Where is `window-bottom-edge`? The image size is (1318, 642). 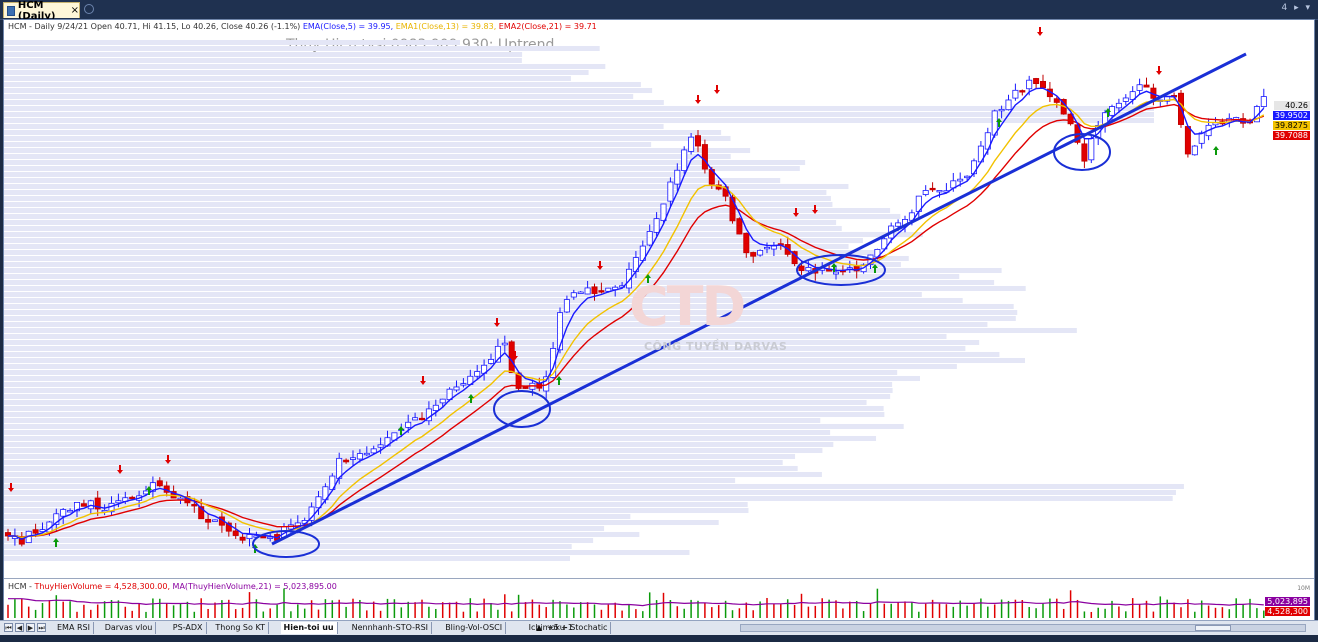 window-bottom-edge is located at coordinates (659, 638).